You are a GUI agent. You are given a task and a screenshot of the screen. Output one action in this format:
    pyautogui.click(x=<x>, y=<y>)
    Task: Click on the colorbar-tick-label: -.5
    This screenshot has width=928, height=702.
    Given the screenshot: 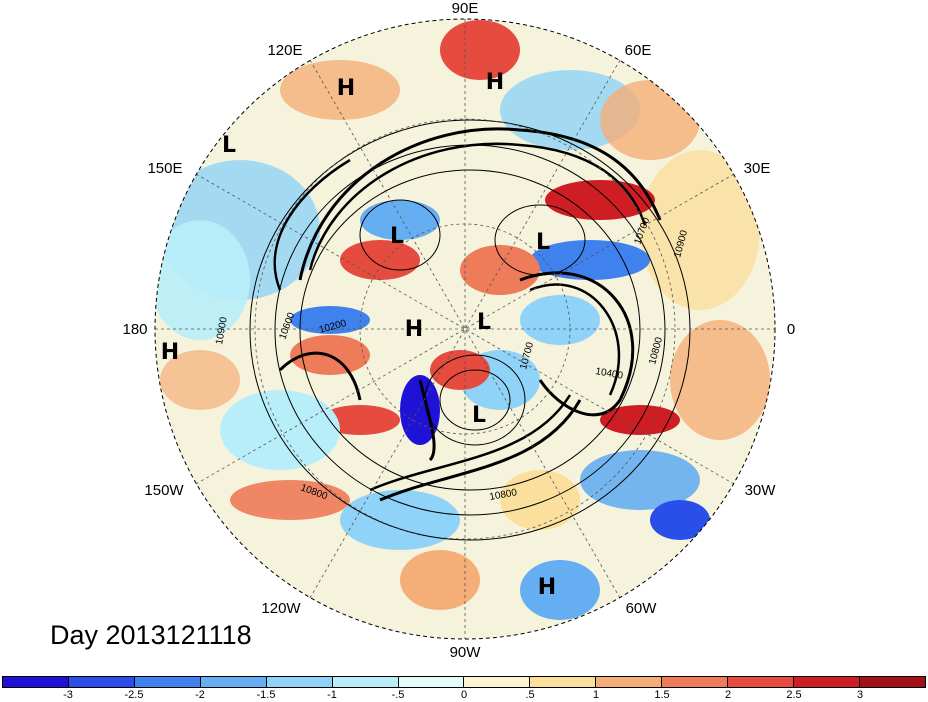 What is the action you would take?
    pyautogui.click(x=398, y=695)
    